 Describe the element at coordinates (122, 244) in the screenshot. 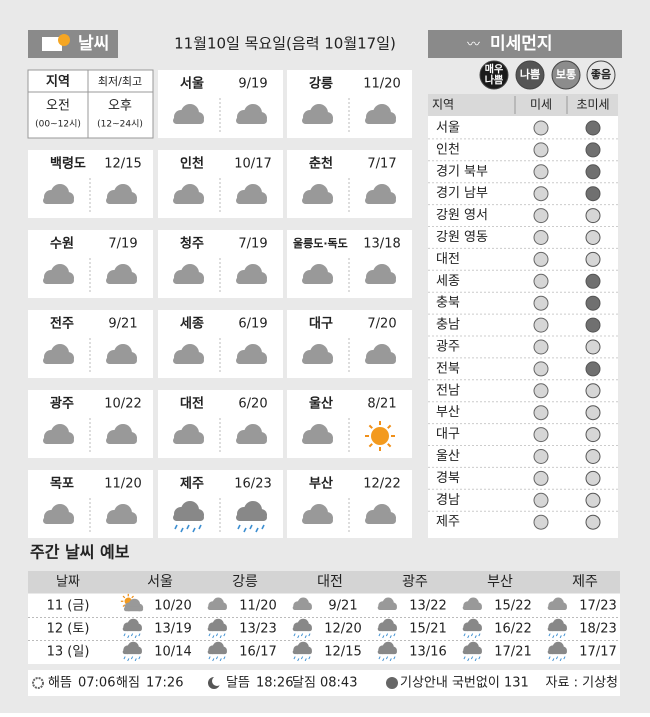

I see `city-temp: 7/19` at that location.